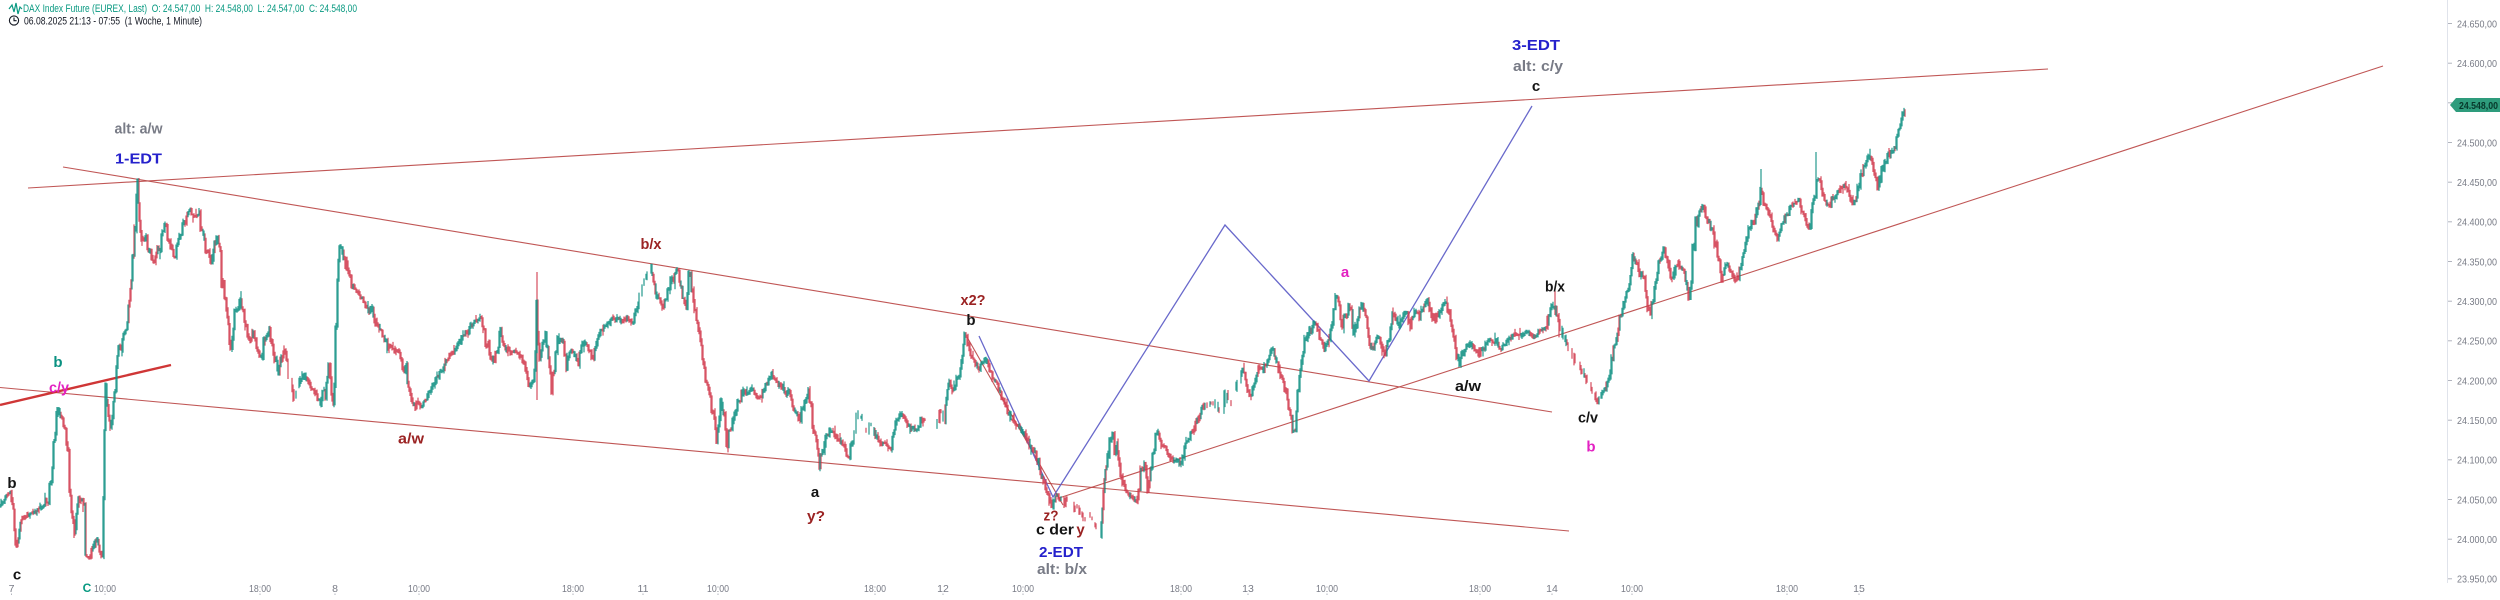 The width and height of the screenshot is (2500, 600). I want to click on svg-text: alt: a/w, so click(139, 129).